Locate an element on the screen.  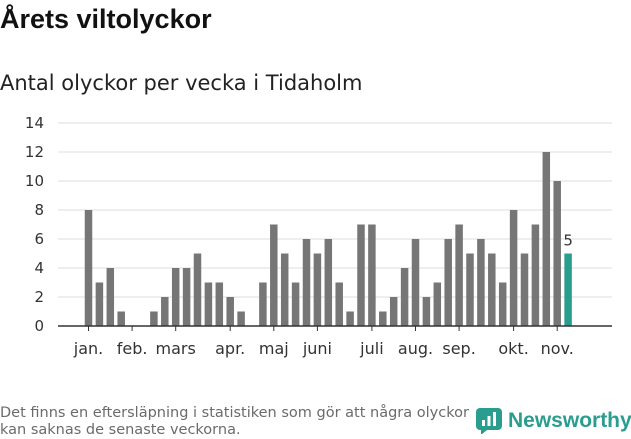
x-tick-label: juli is located at coordinates (371, 348).